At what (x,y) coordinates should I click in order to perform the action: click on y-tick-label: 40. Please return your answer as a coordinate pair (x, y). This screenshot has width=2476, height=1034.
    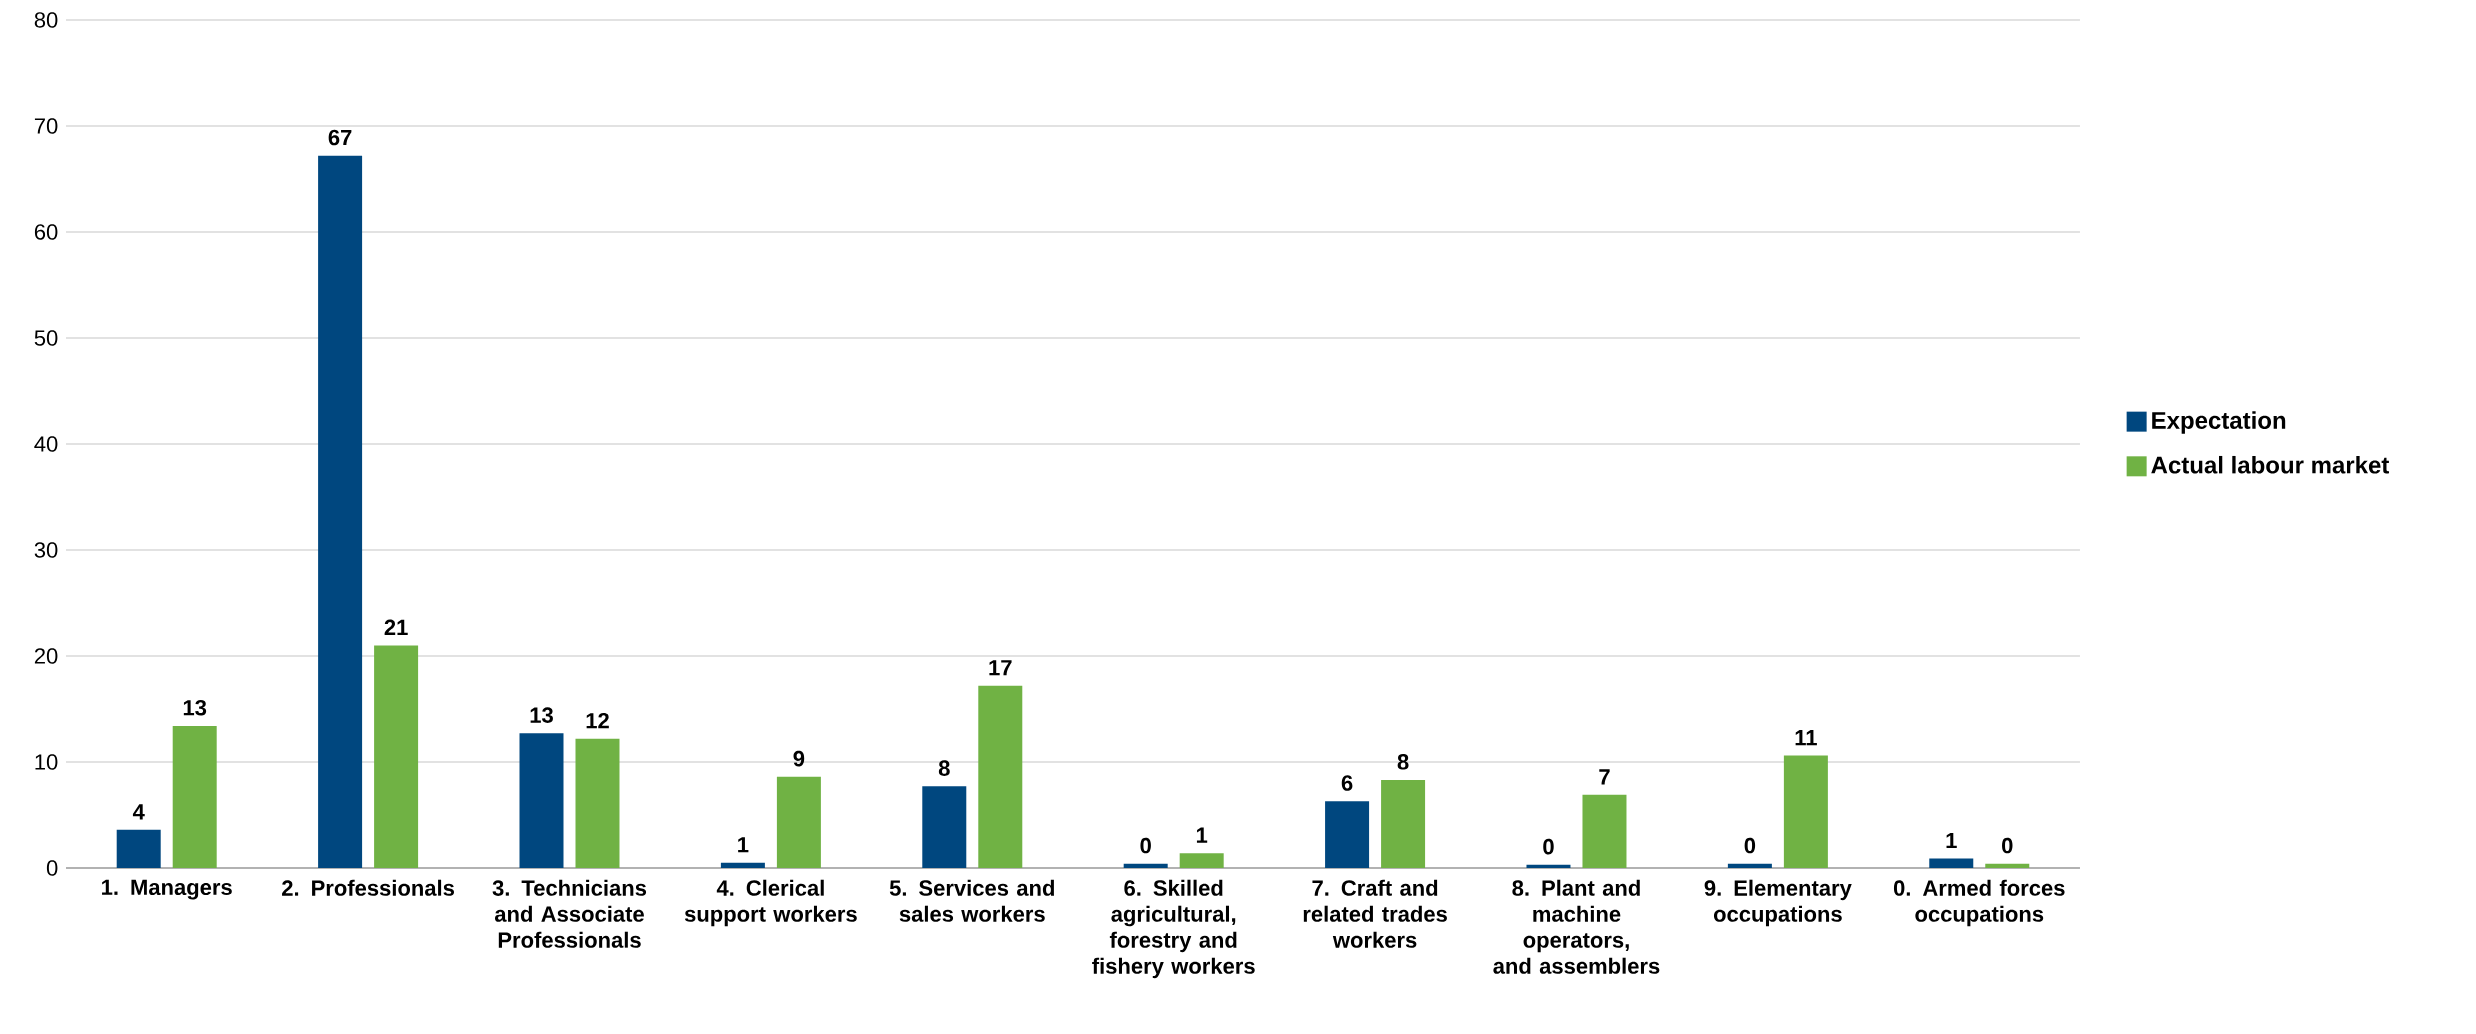
    Looking at the image, I should click on (46, 444).